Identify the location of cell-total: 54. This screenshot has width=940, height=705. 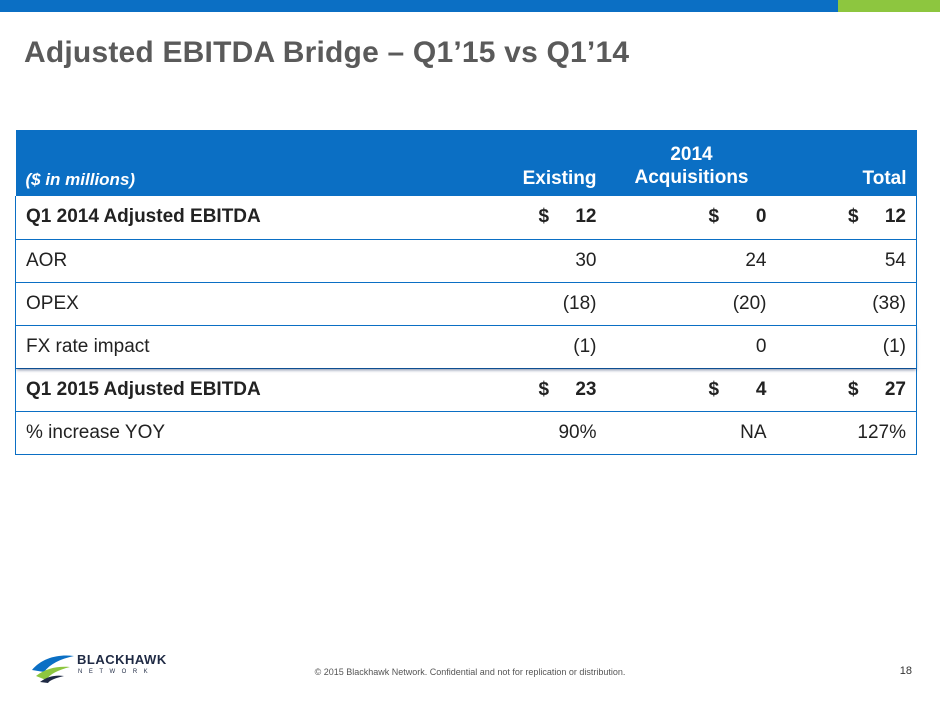
(895, 260).